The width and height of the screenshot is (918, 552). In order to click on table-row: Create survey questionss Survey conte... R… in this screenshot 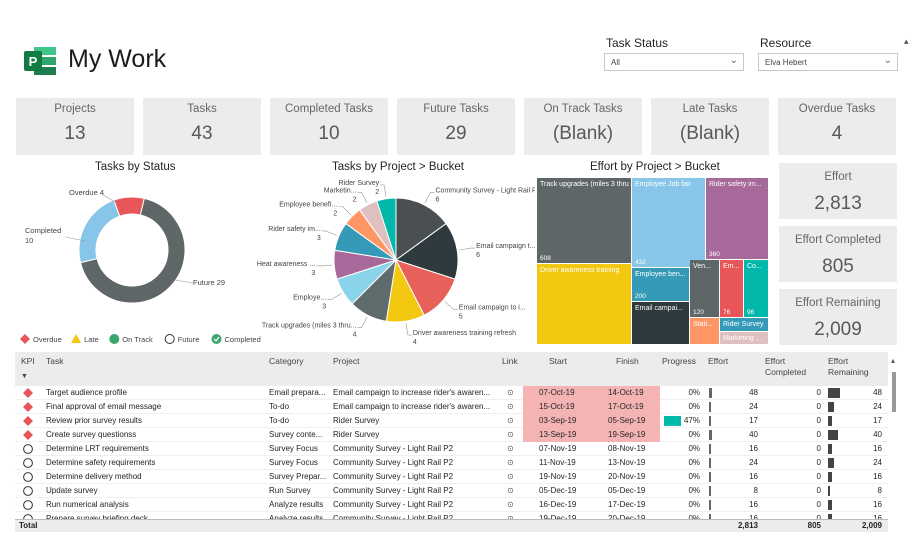, I will do `click(451, 435)`.